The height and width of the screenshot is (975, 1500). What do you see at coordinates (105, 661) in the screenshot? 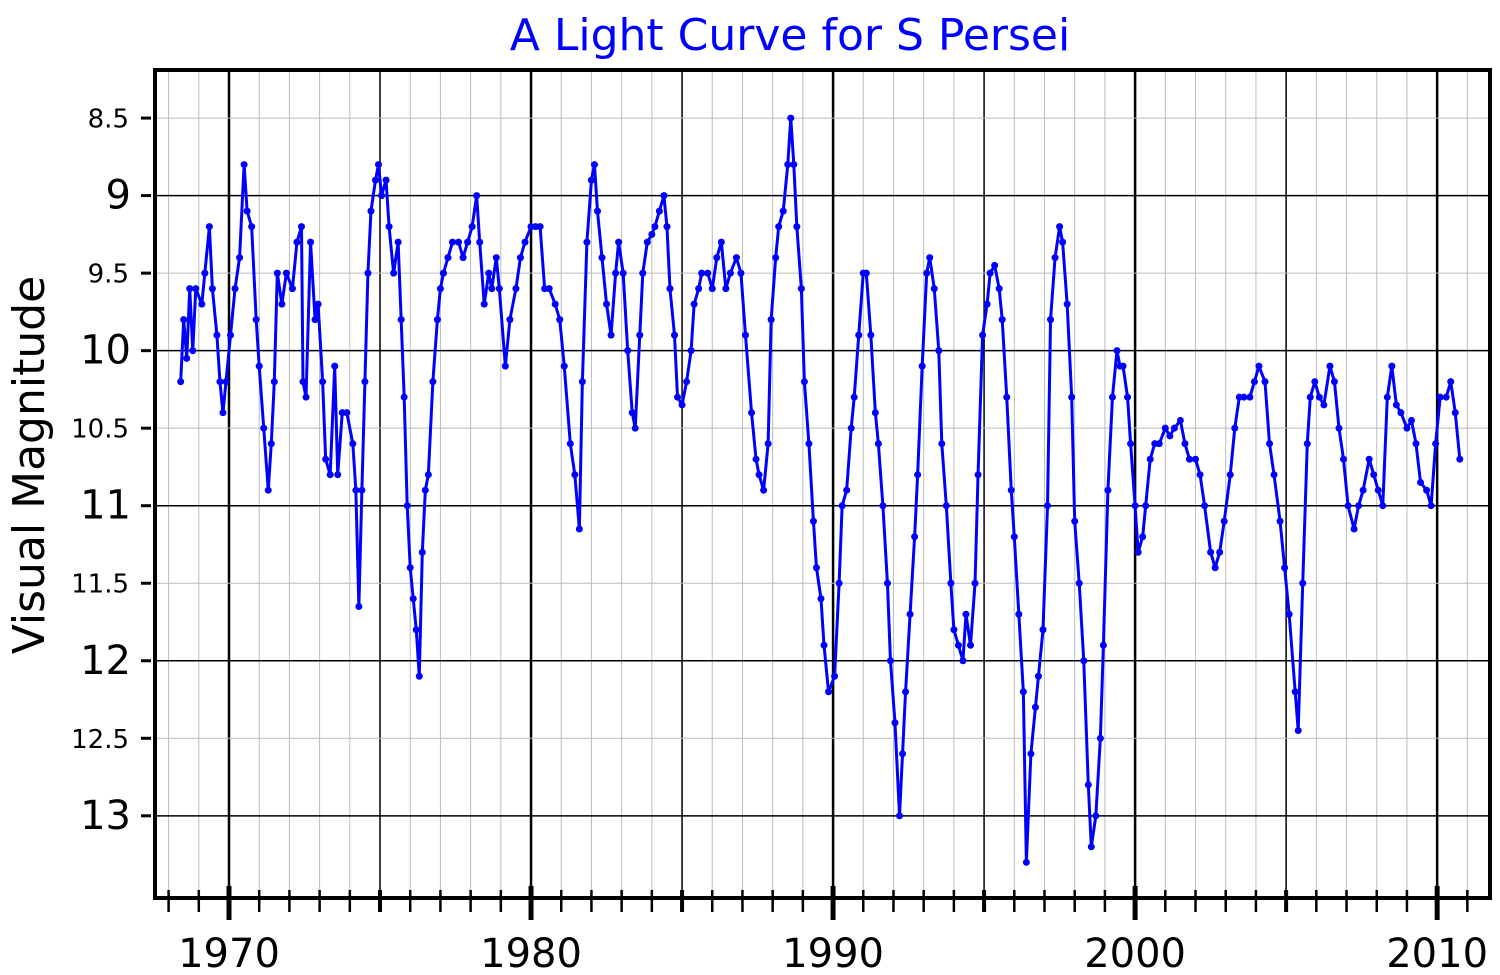
I see `y-tick-label: 12` at bounding box center [105, 661].